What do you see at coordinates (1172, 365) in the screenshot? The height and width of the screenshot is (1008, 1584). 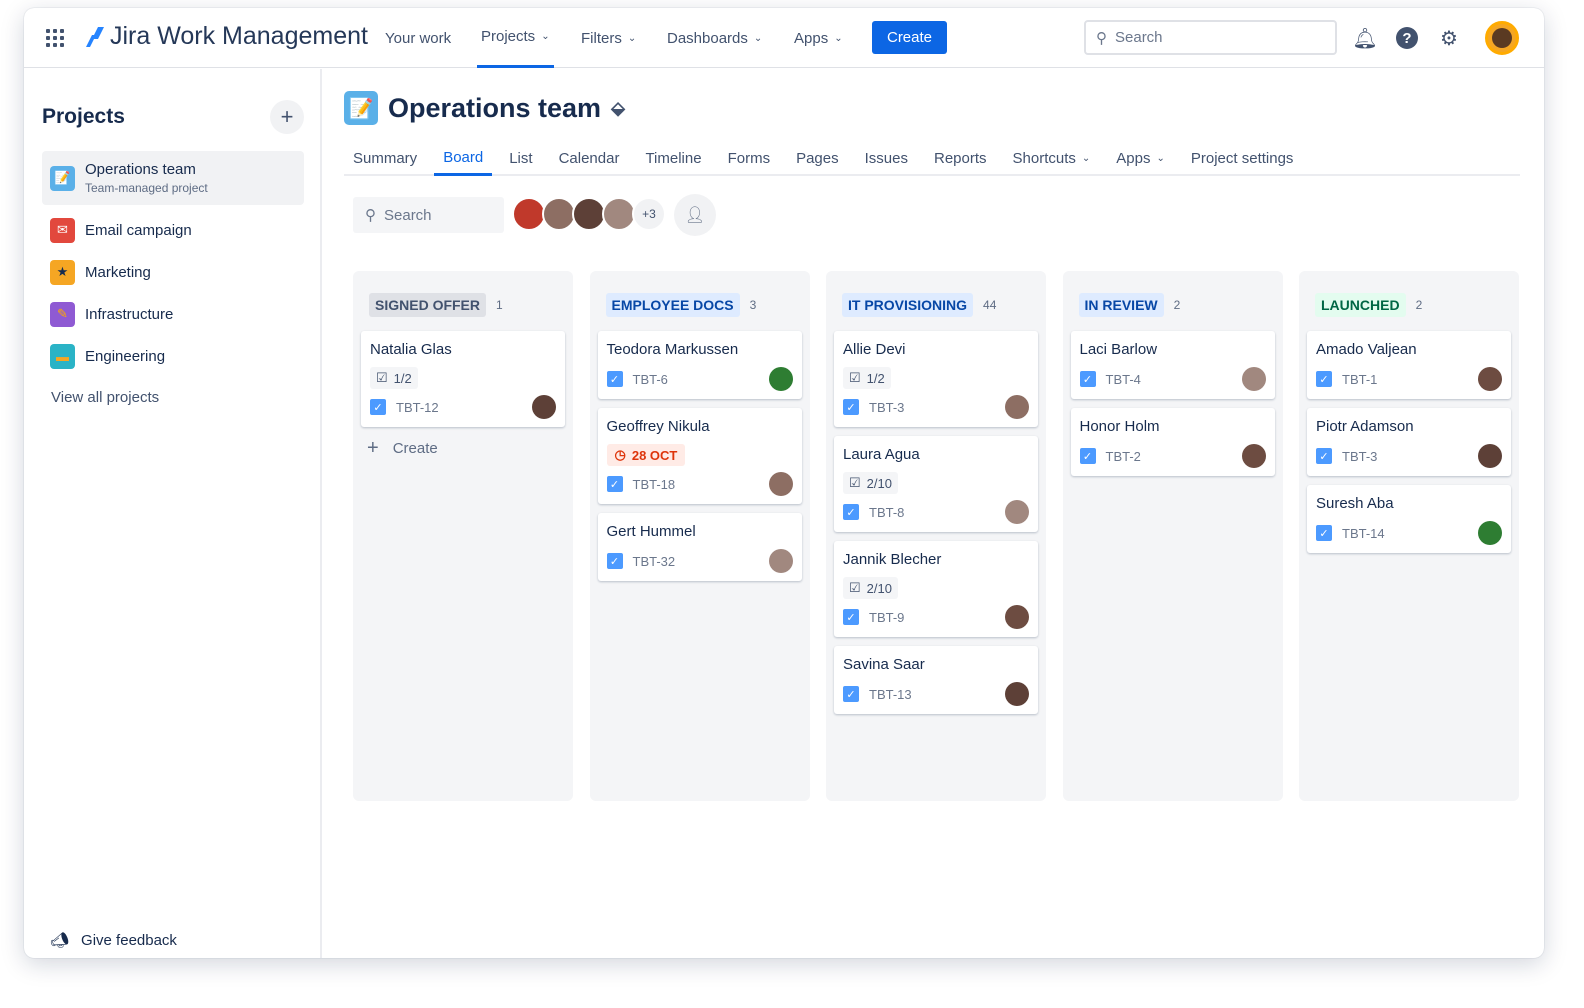 I see `issue-card: Laci Barlow ✓ TBT-4` at bounding box center [1172, 365].